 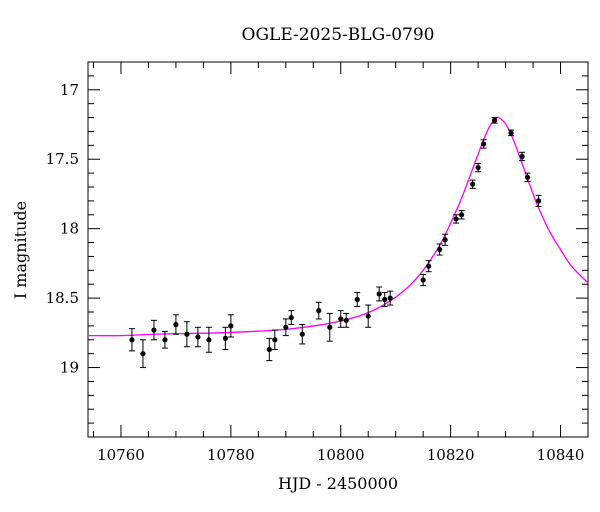 I want to click on x-axis-label: HJD - 2450000, so click(x=338, y=483).